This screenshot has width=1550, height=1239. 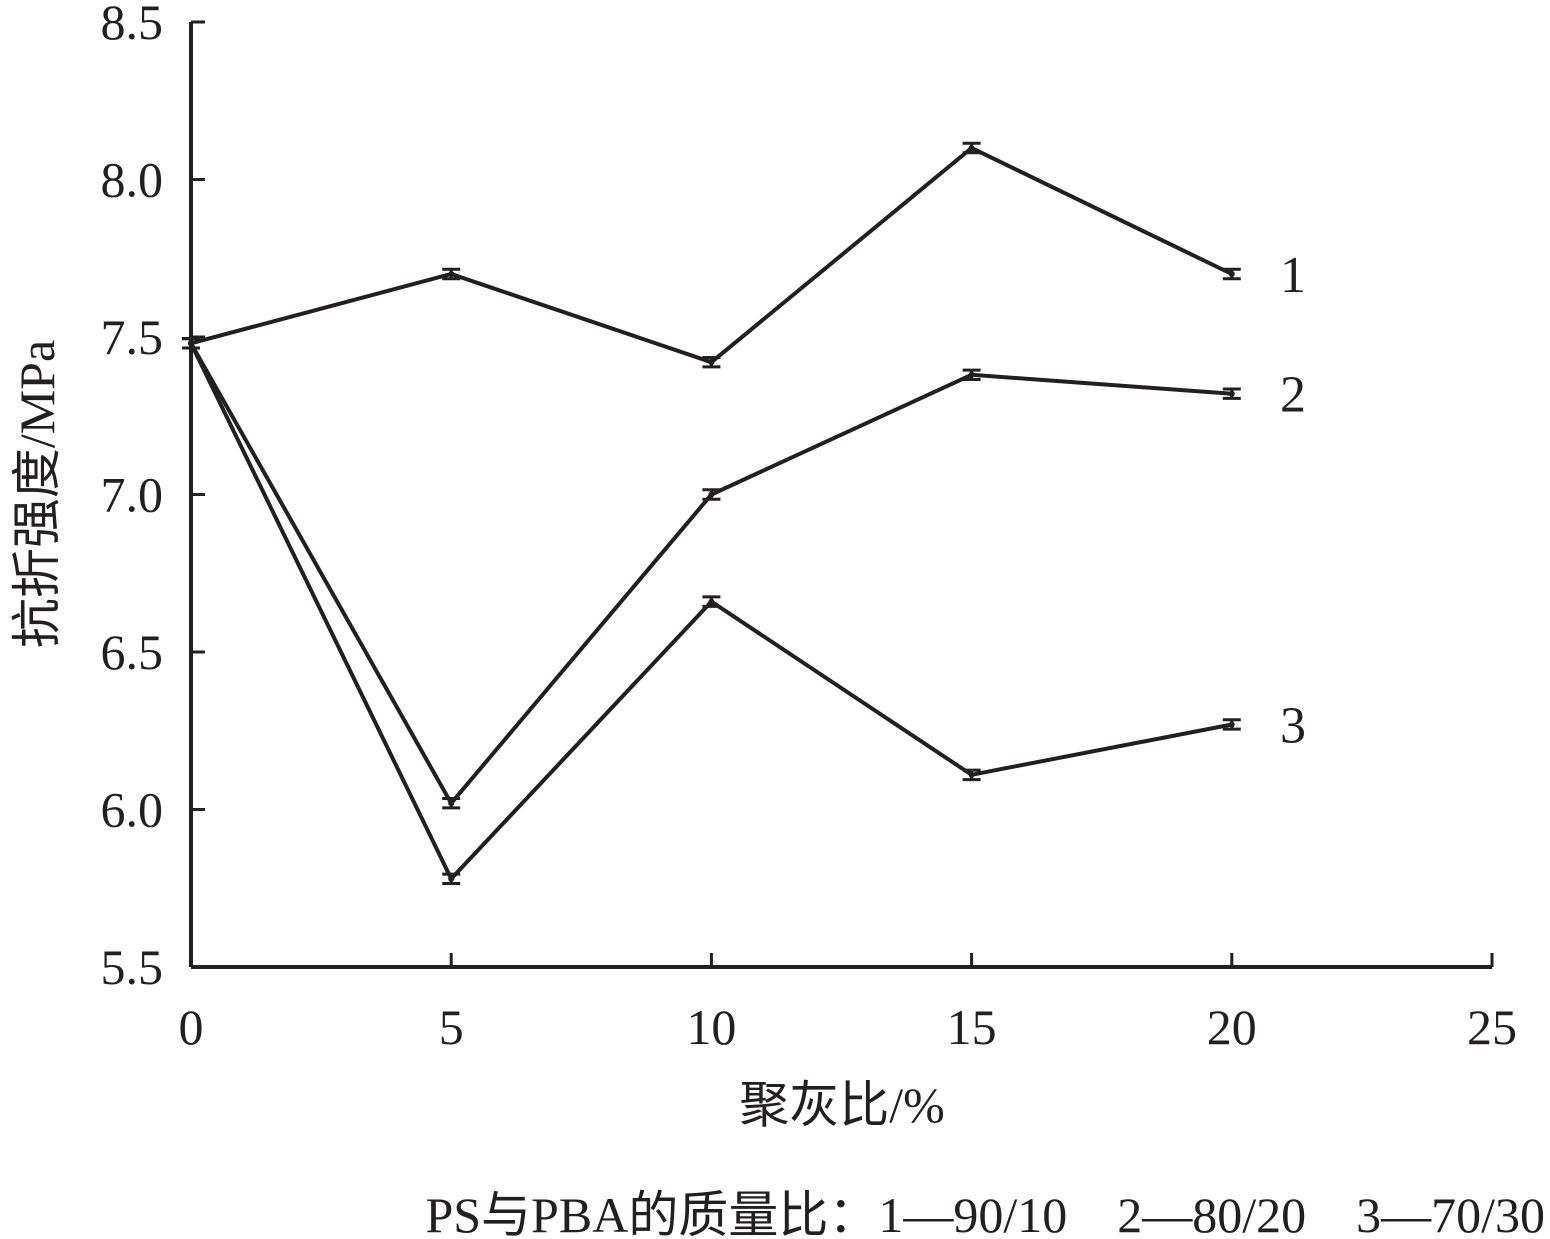 What do you see at coordinates (842, 1105) in the screenshot?
I see `x-axis-title: 聚灰比/%` at bounding box center [842, 1105].